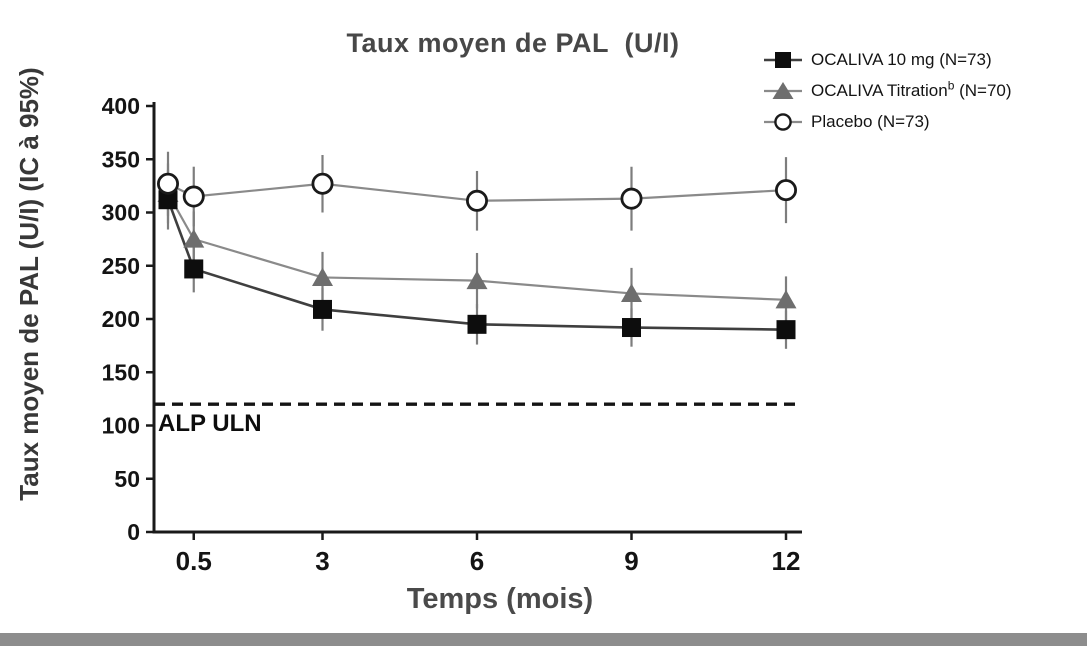 This screenshot has width=1087, height=646. I want to click on legend-item-ocaliva-titration: OCALIVA Titrationb (N=70), so click(888, 91).